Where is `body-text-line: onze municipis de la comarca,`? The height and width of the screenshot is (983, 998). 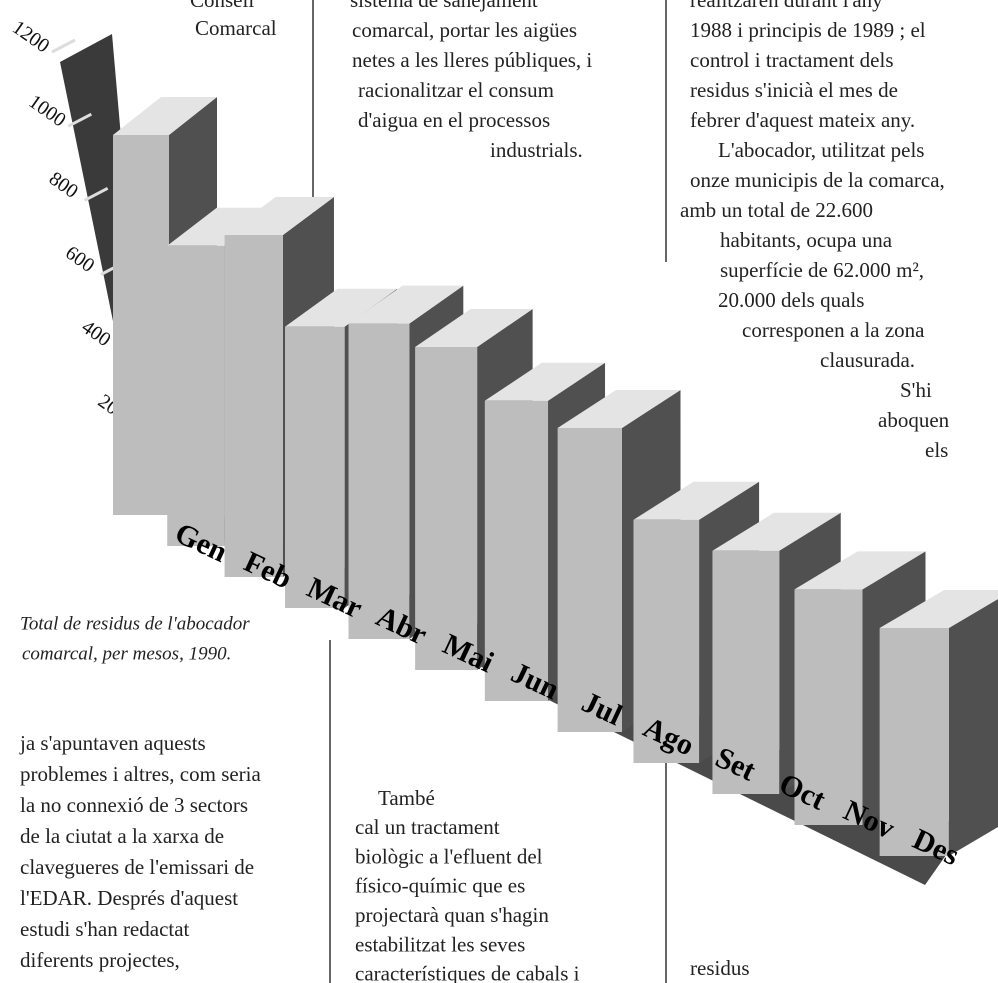 body-text-line: onze municipis de la comarca, is located at coordinates (817, 180).